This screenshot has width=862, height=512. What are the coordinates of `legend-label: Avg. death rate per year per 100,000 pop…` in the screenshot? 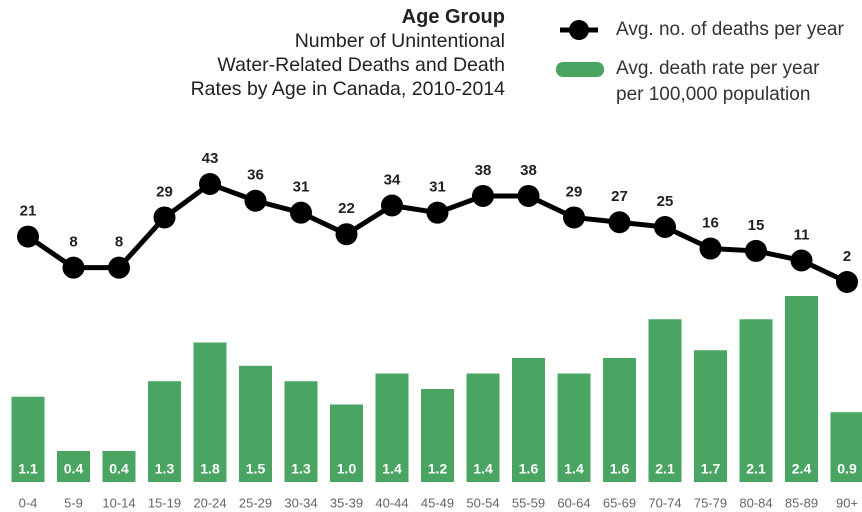 It's located at (718, 81).